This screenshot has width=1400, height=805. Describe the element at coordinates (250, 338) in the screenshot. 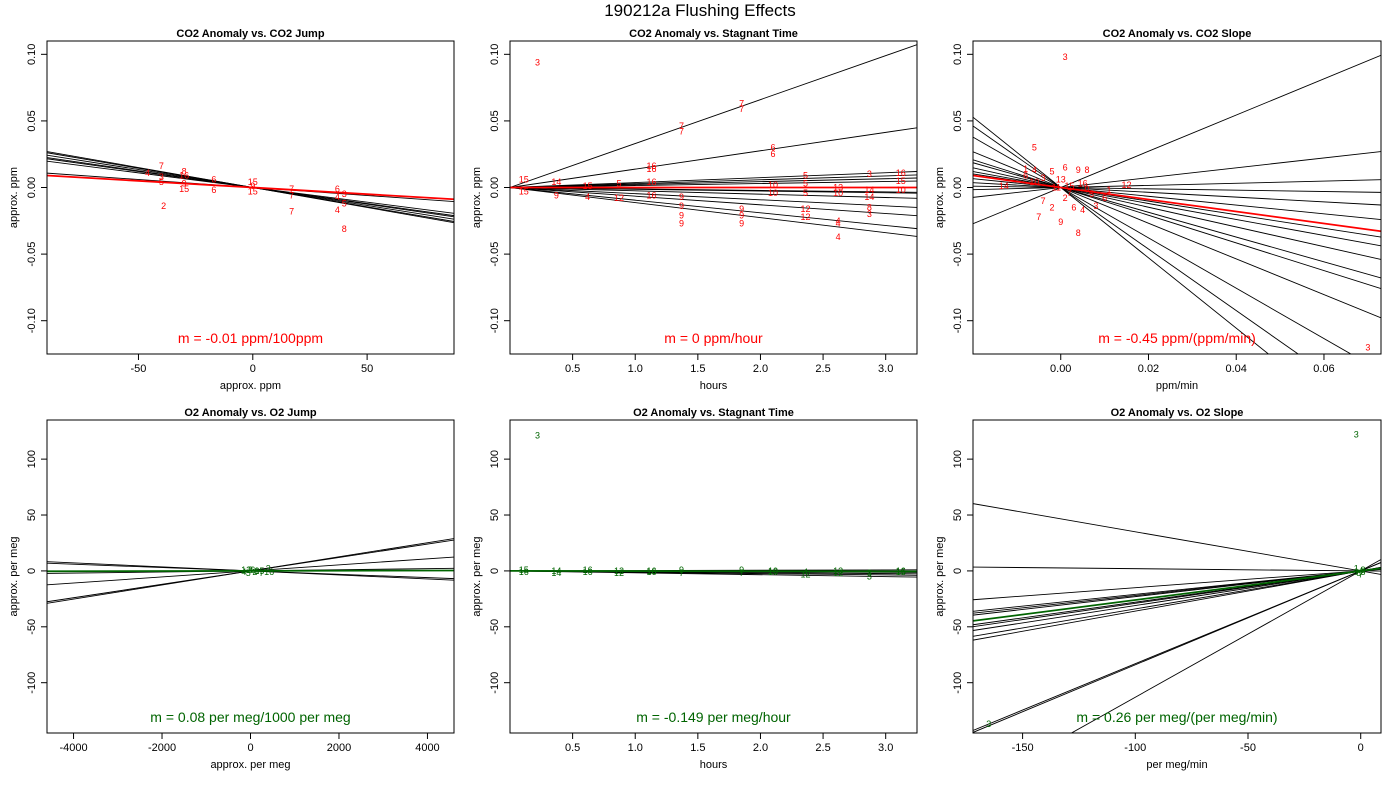

I see `slope-annotation: m = -0.01 ppm/100ppm` at that location.